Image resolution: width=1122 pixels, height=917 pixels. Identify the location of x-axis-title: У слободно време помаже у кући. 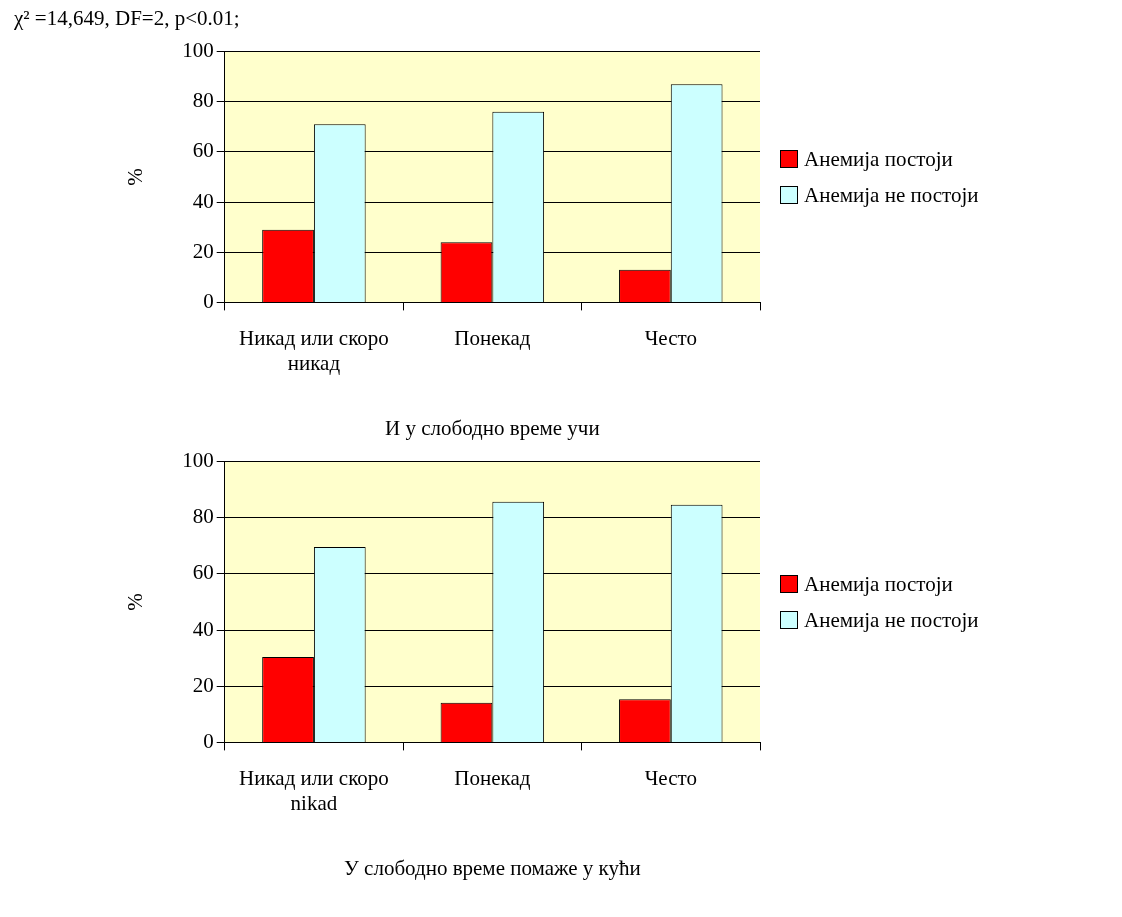
(492, 867).